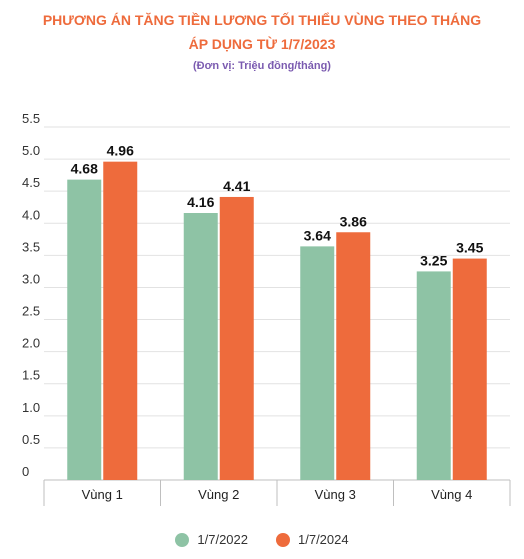  What do you see at coordinates (262, 539) in the screenshot?
I see `legend: 1/7/2022 1/7/2024` at bounding box center [262, 539].